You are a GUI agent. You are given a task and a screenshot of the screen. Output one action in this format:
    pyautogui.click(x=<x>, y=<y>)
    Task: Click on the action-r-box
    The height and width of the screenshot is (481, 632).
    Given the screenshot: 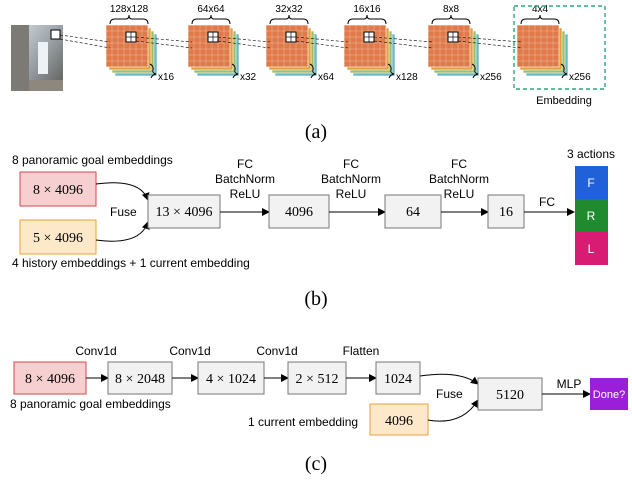 What is the action you would take?
    pyautogui.click(x=591, y=215)
    